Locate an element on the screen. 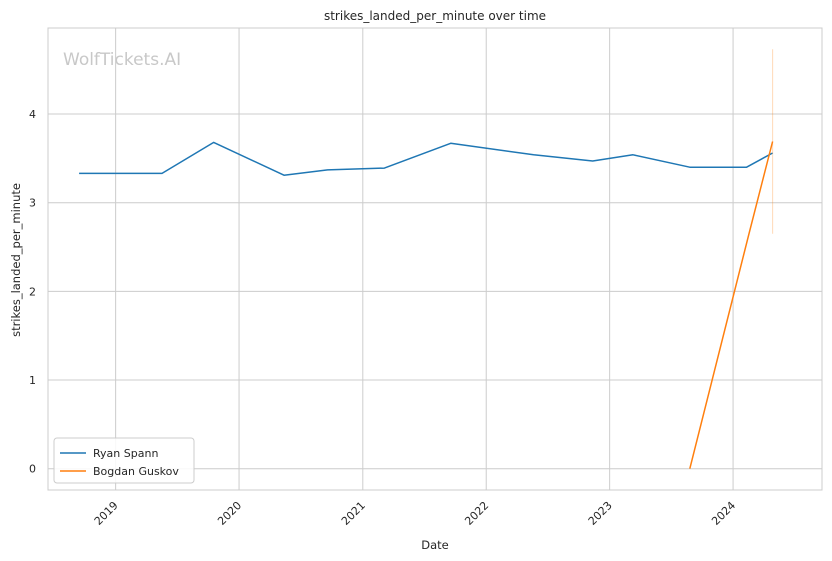 The image size is (832, 561). chart-title: strikes_landed_per_minute over time is located at coordinates (435, 16).